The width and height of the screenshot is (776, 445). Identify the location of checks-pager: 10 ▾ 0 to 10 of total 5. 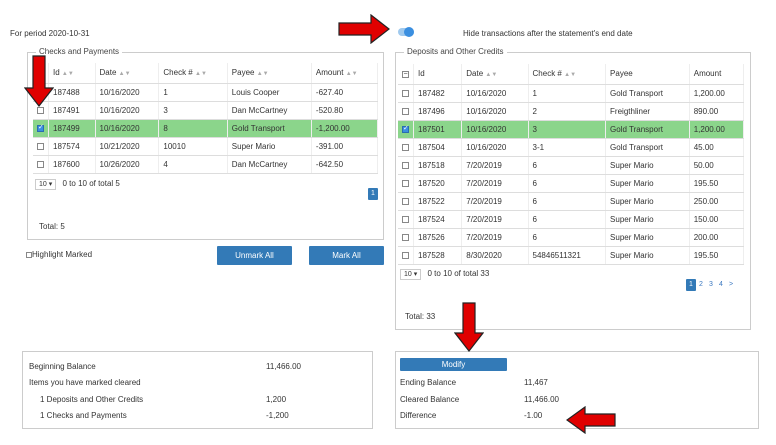
(77, 184).